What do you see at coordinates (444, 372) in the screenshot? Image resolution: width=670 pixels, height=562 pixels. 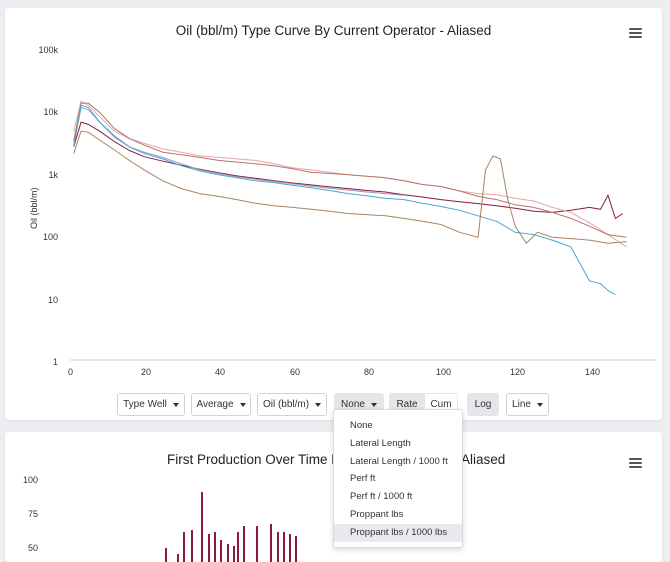 I see `x-tick-100: 100` at bounding box center [444, 372].